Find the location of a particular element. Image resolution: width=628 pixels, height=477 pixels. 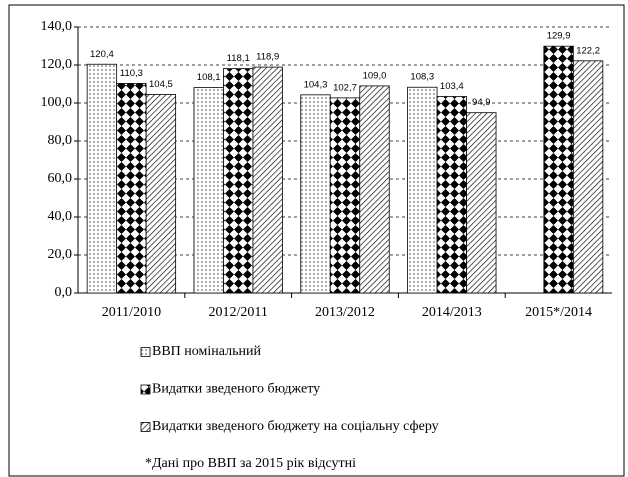

value-label: 118,9 is located at coordinates (267, 57).